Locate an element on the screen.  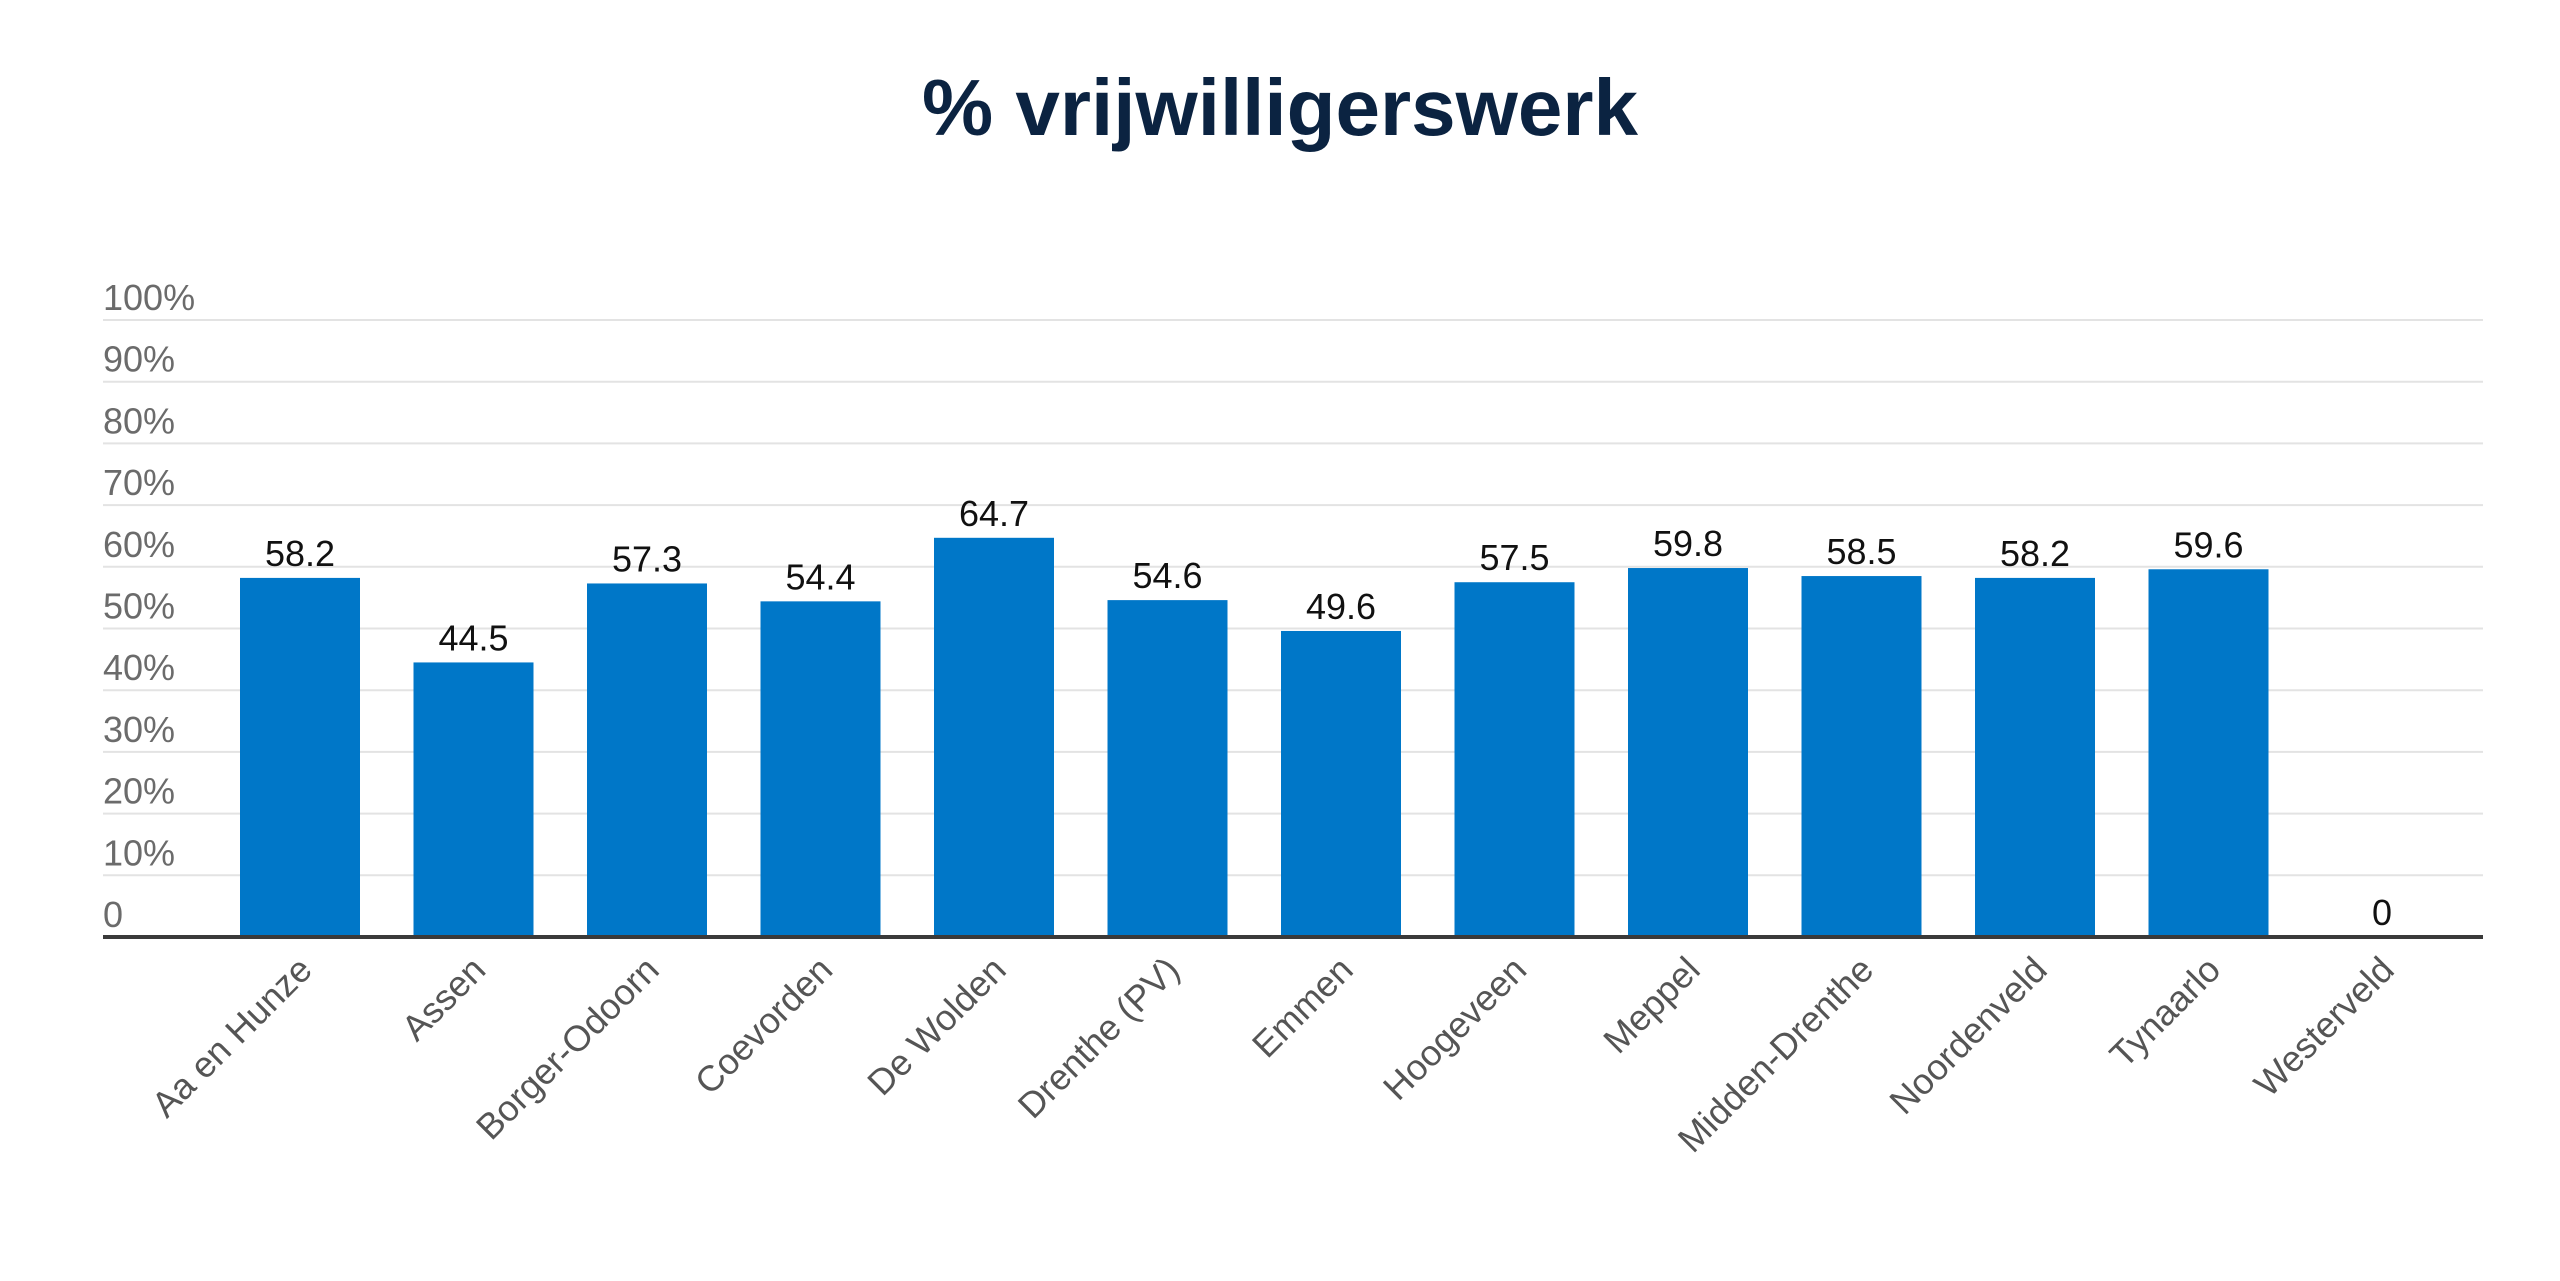
y-axis-ticks: 0 10% 20% 30% 40% 50% 60% 70% 80% 90% 100% is located at coordinates (149, 606).